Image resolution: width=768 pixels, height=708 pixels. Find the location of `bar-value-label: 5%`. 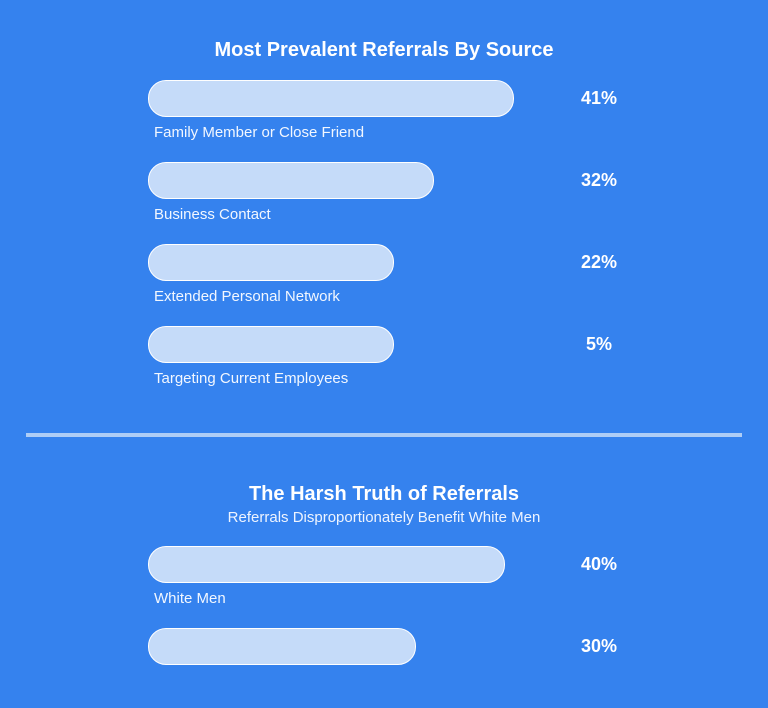

bar-value-label: 5% is located at coordinates (598, 344).